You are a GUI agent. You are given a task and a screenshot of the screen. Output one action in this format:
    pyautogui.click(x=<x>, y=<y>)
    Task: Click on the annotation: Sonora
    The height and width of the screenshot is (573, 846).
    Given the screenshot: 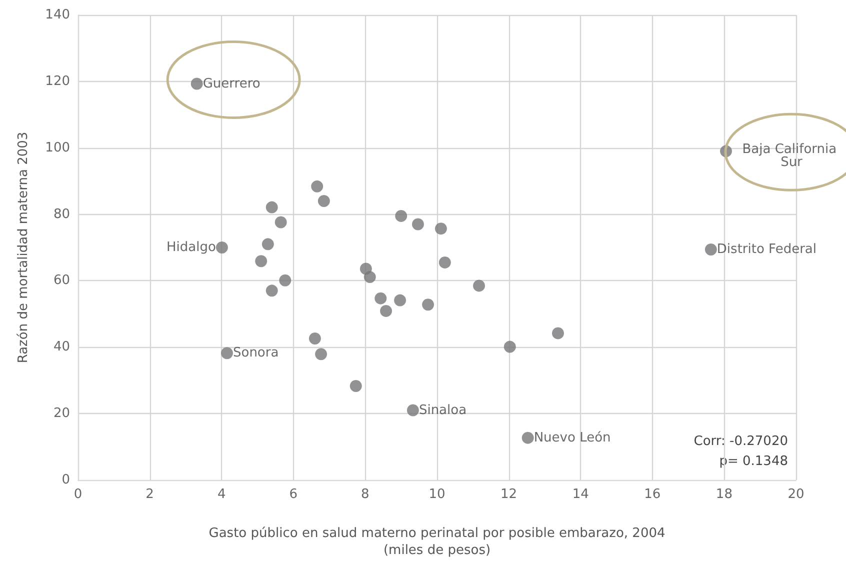 What is the action you would take?
    pyautogui.click(x=255, y=353)
    